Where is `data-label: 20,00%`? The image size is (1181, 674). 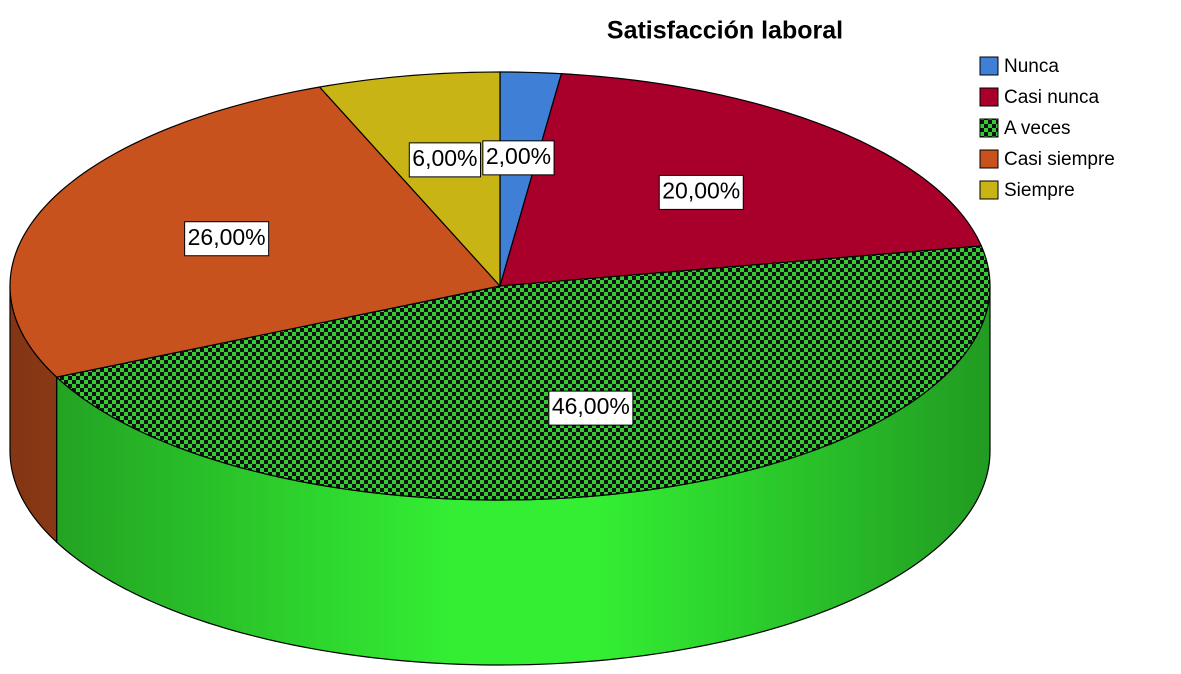 data-label: 20,00% is located at coordinates (701, 190).